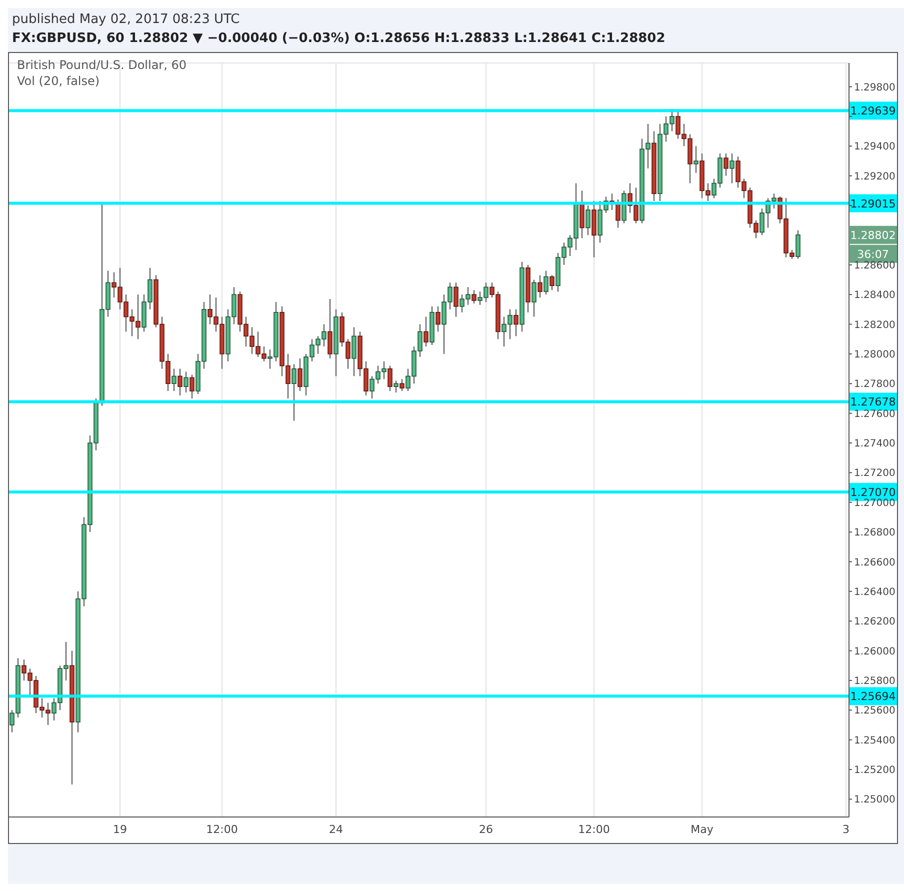 The height and width of the screenshot is (891, 904). I want to click on y-tick-label: 1.26200, so click(875, 622).